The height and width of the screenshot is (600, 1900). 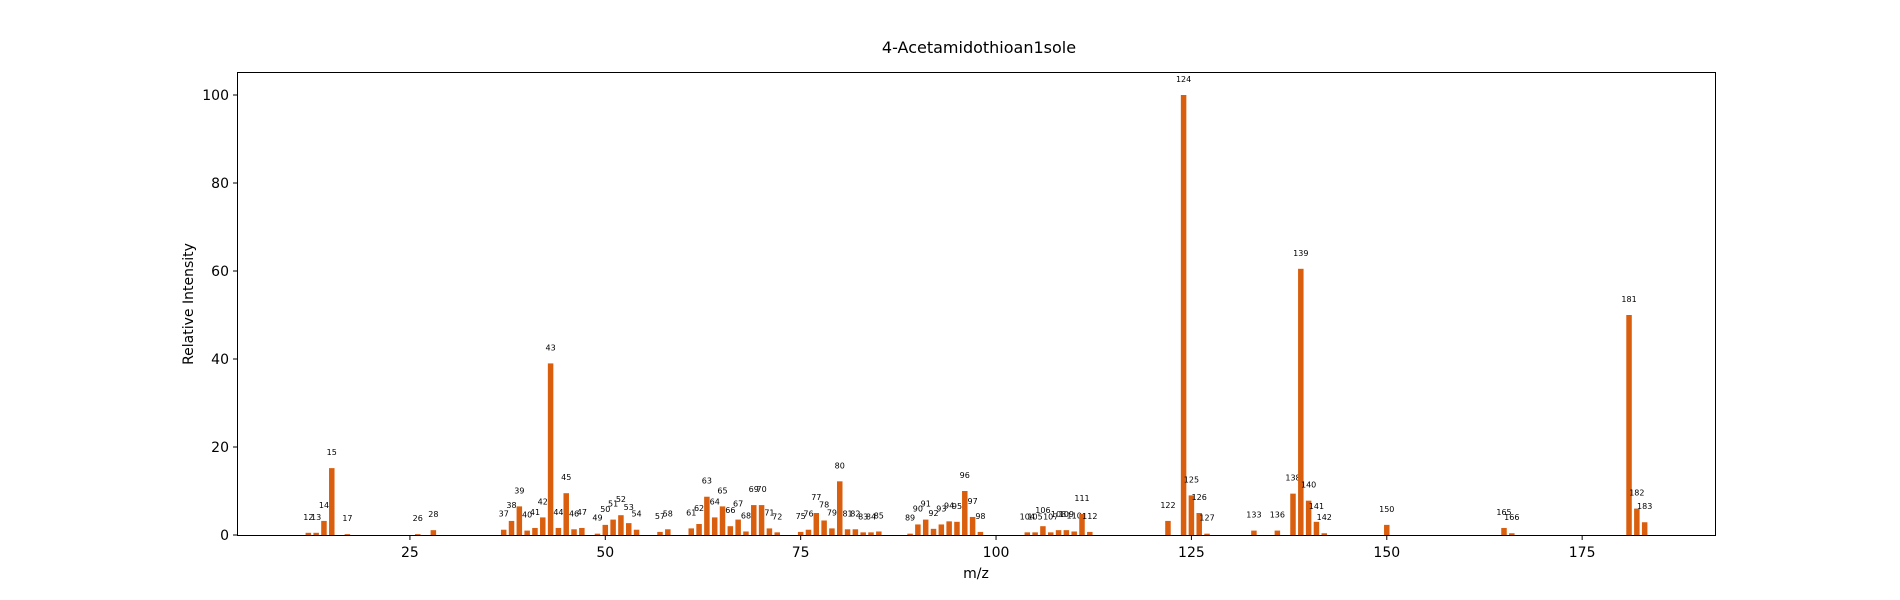 I want to click on bar-label: 72, so click(x=777, y=516).